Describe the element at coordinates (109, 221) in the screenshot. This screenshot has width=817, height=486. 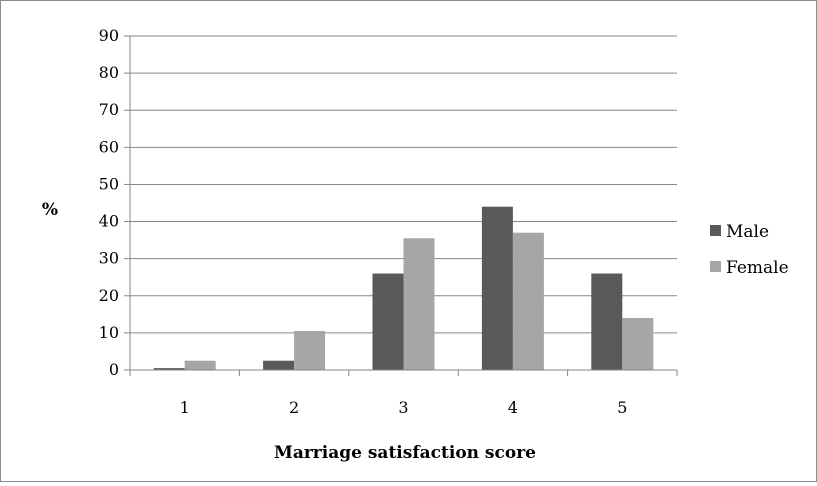
I see `y-tick-label: 40` at that location.